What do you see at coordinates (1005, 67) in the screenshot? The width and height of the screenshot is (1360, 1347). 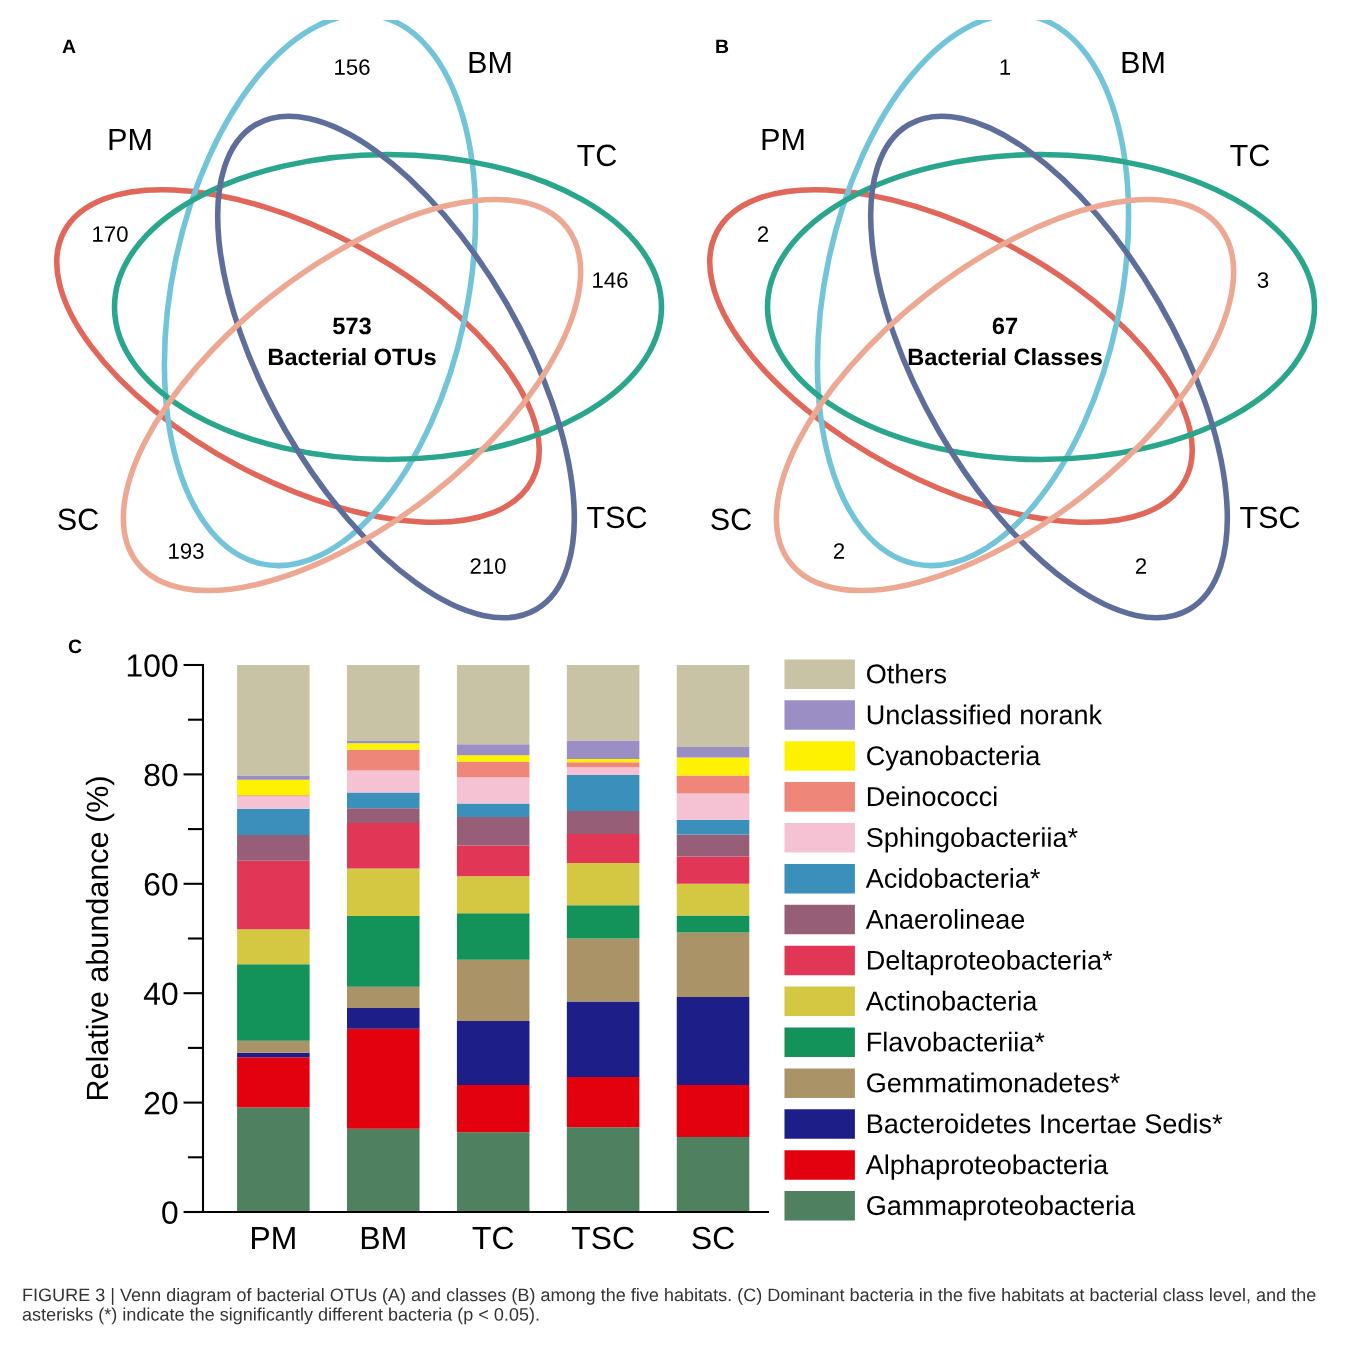 I see `data-label: 1` at bounding box center [1005, 67].